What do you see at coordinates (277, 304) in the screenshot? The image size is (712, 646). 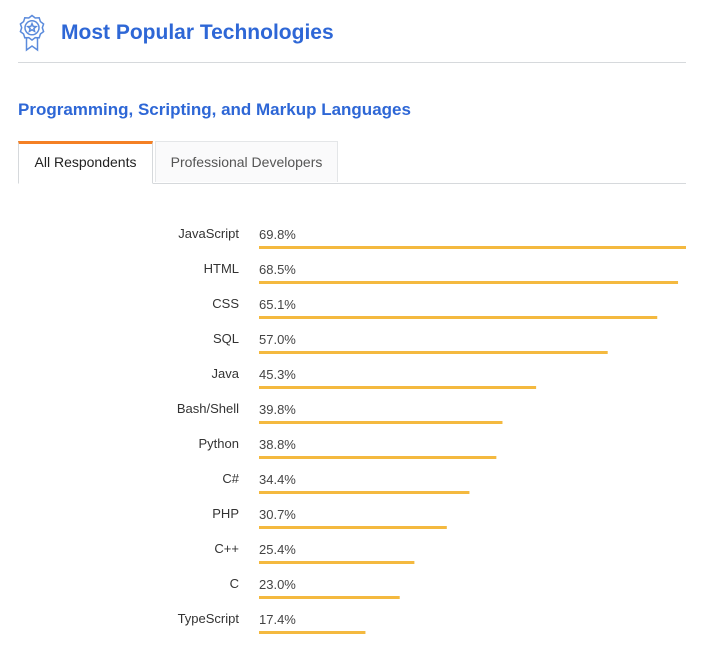 I see `value-label: 65.1%` at bounding box center [277, 304].